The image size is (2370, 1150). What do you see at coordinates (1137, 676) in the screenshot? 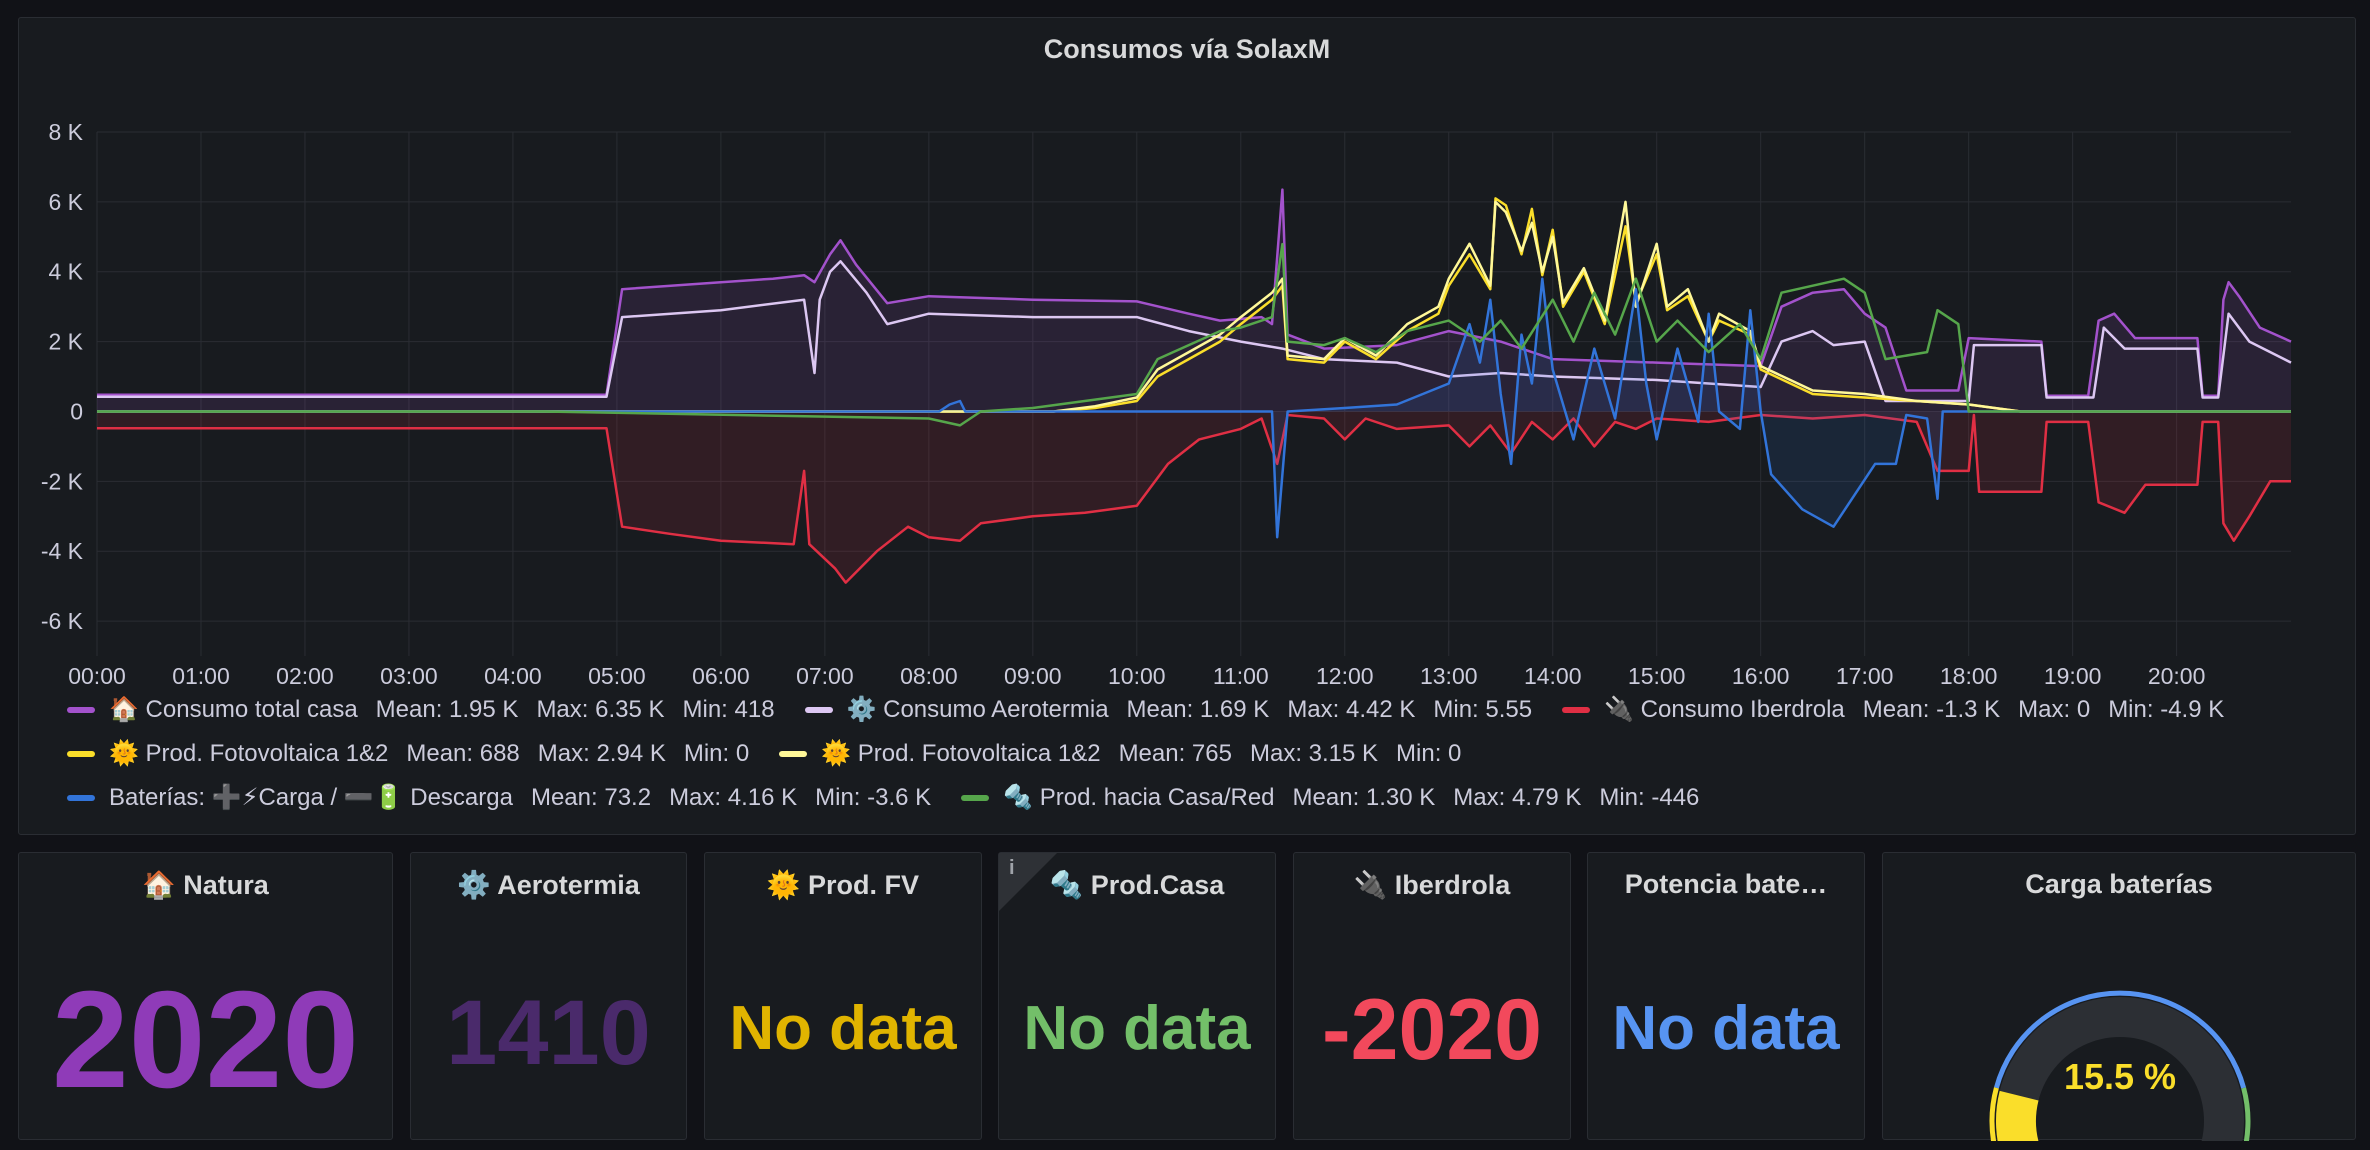
I see `x-tick-label: 10:00` at bounding box center [1137, 676].